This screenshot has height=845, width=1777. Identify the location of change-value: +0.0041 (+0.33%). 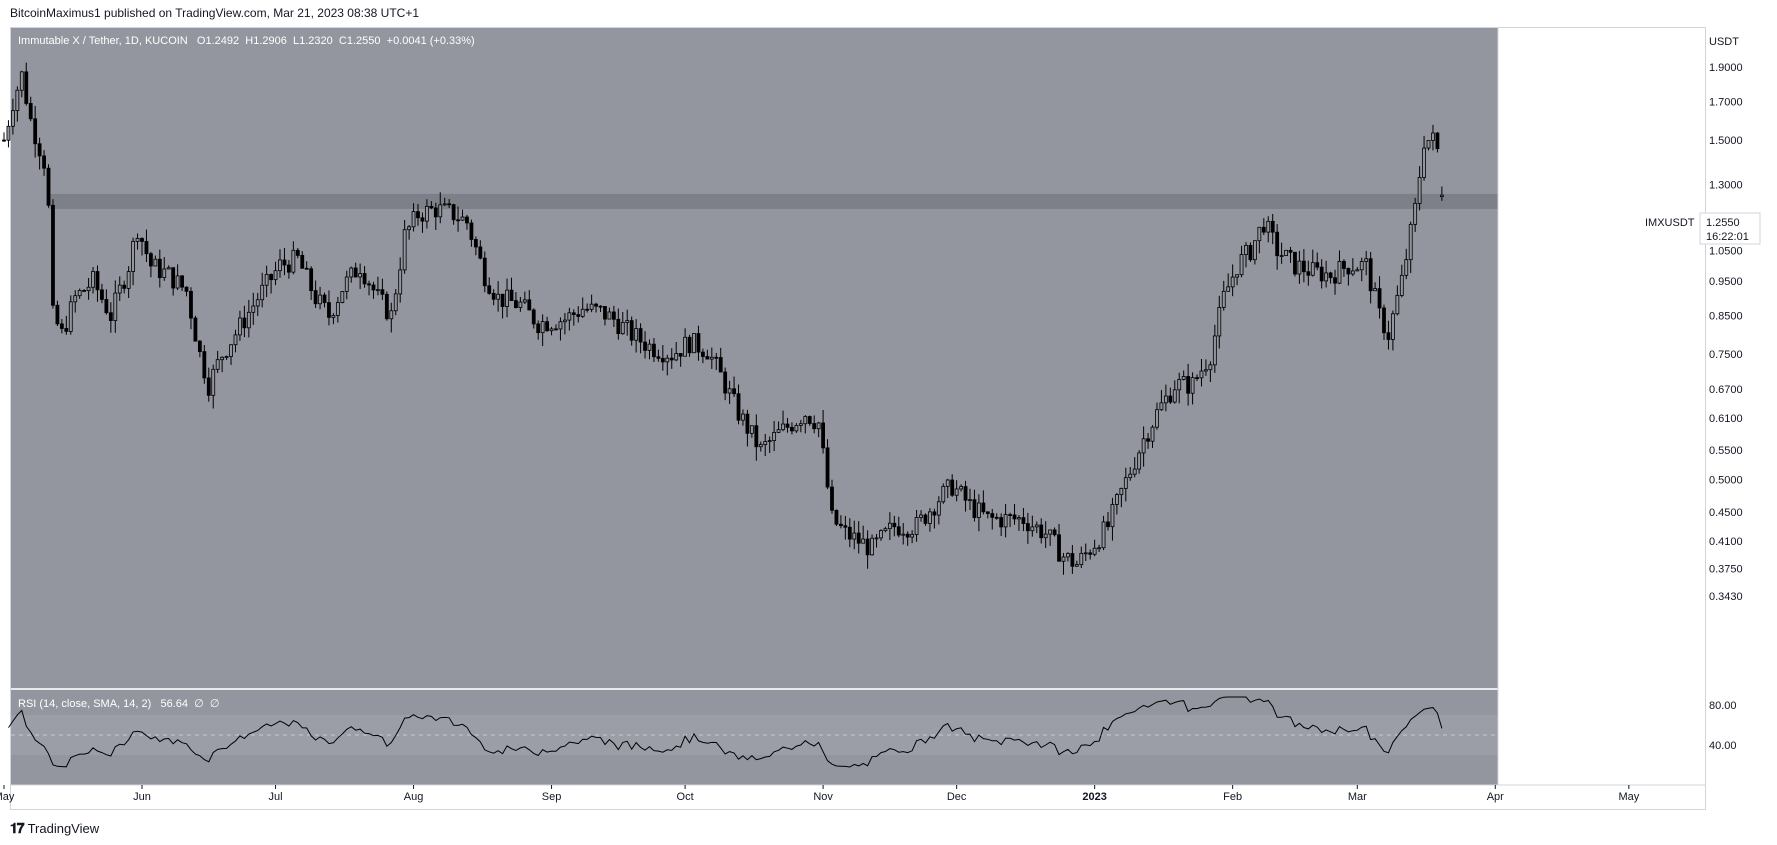
(430, 41).